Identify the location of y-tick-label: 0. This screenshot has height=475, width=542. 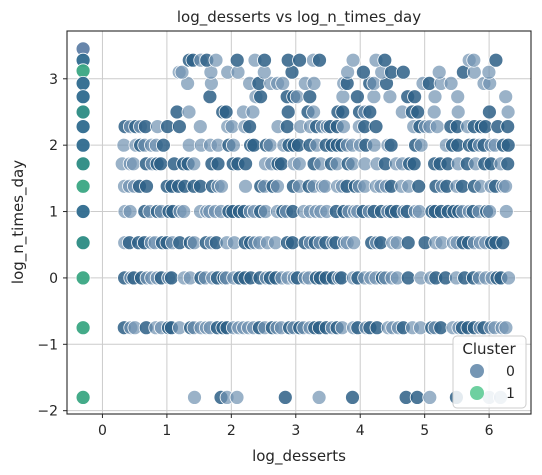
(53, 279).